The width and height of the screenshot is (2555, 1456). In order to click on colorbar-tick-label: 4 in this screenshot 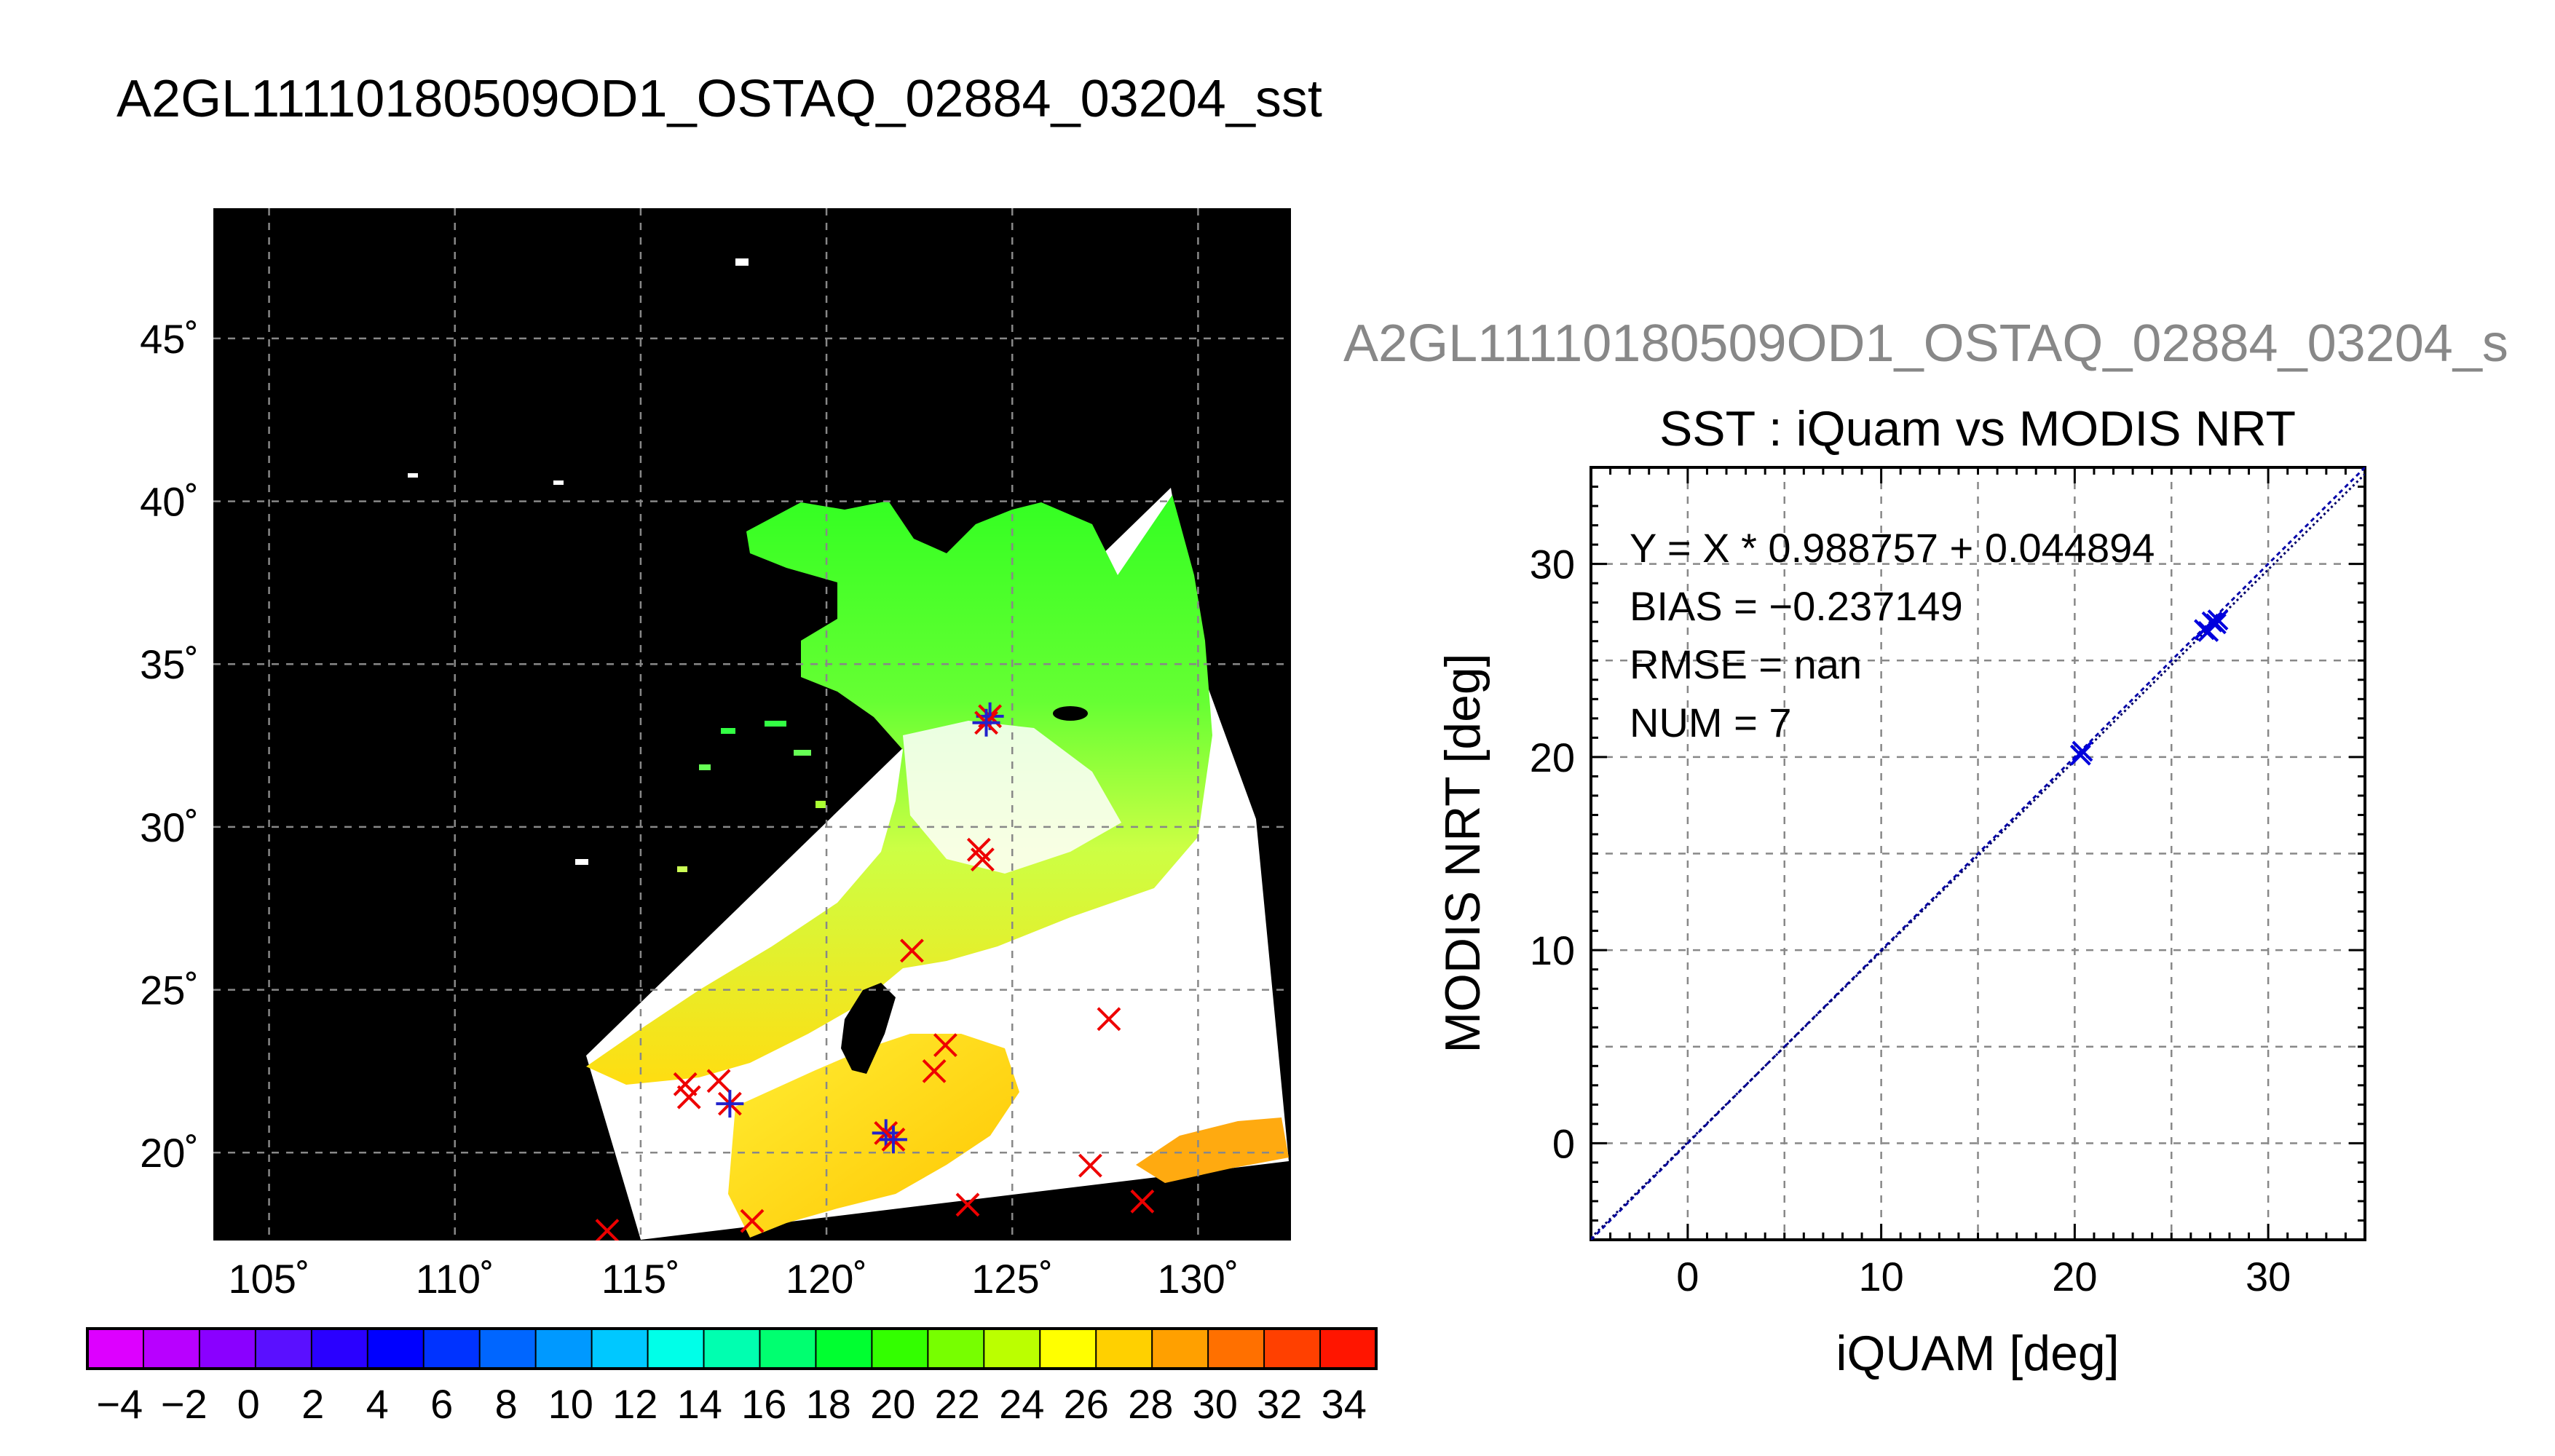, I will do `click(377, 1404)`.